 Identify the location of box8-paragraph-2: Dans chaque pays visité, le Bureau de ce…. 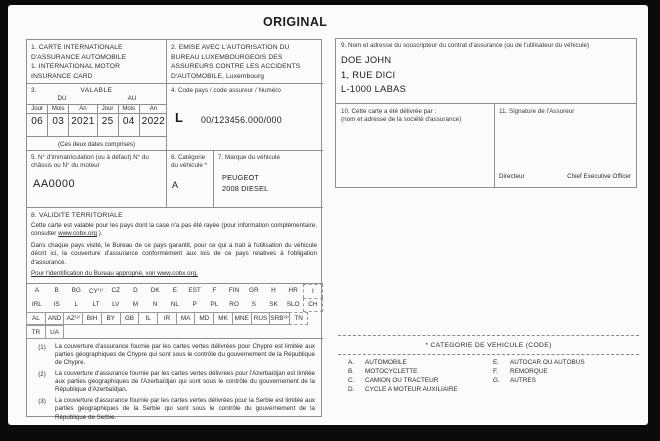
(174, 253).